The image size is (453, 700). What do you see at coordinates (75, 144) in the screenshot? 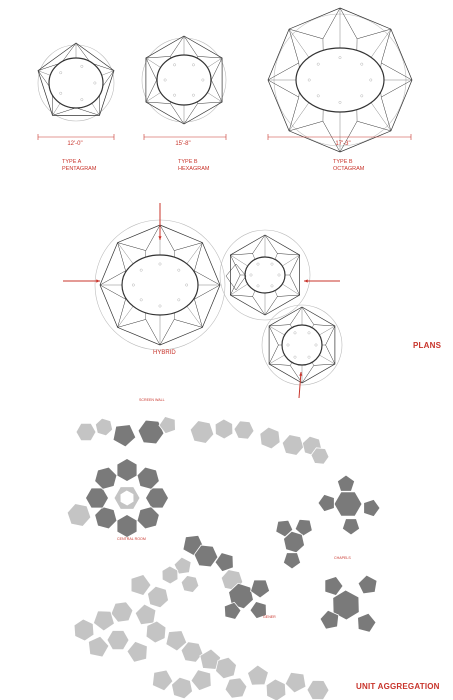
I see `dimension-type-a: 12'-0"` at bounding box center [75, 144].